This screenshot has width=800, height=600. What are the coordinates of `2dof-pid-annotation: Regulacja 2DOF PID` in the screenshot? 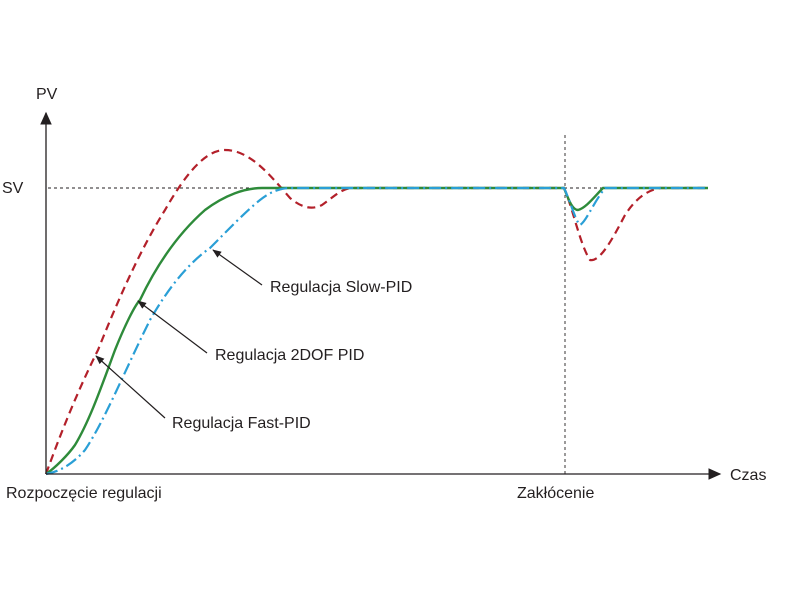 It's located at (289, 355).